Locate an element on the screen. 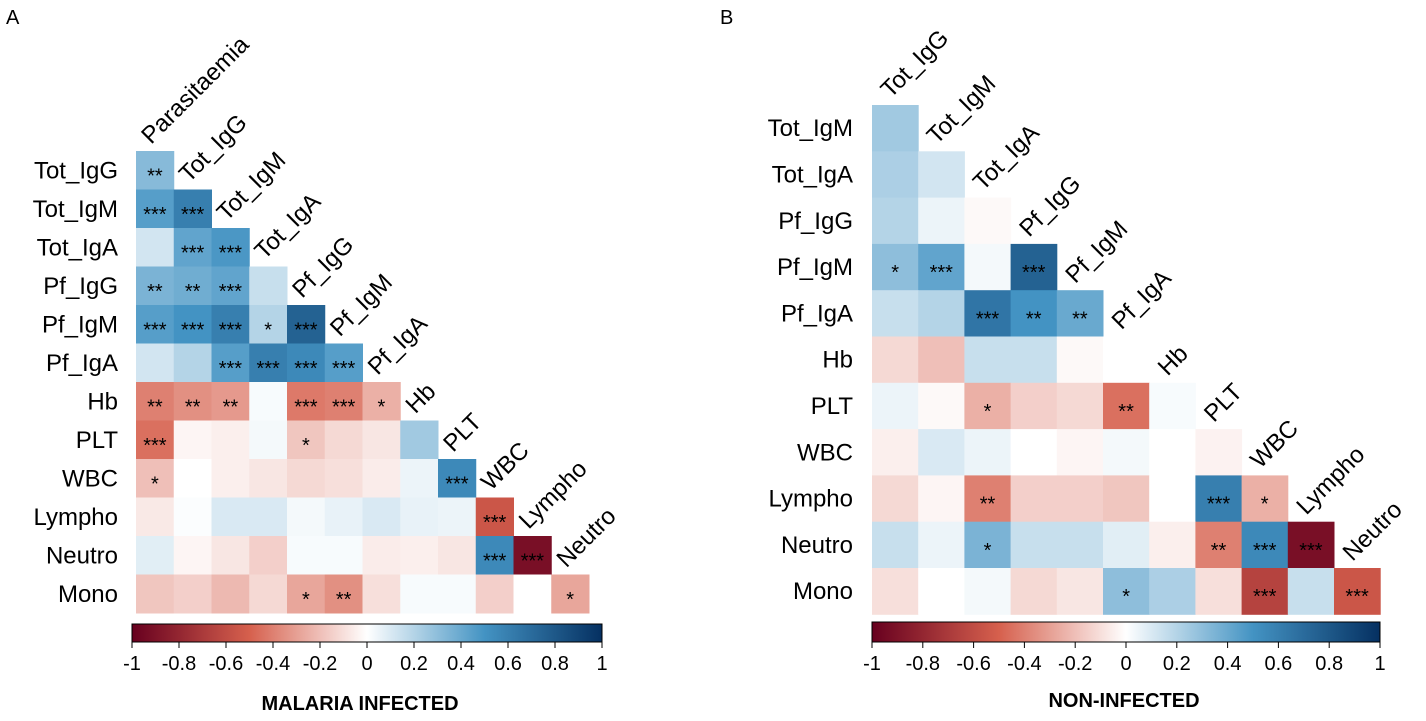  row-label: Lympho is located at coordinates (811, 499).